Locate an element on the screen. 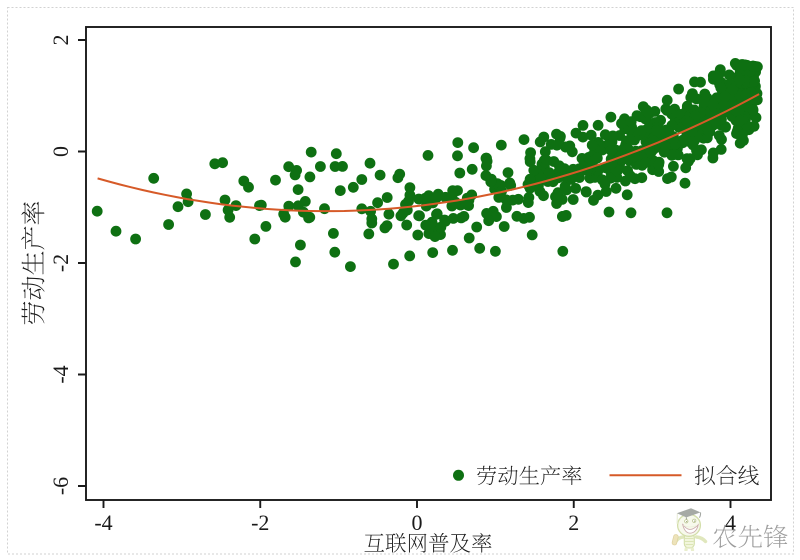  svg-text: -6 is located at coordinates (60, 486).